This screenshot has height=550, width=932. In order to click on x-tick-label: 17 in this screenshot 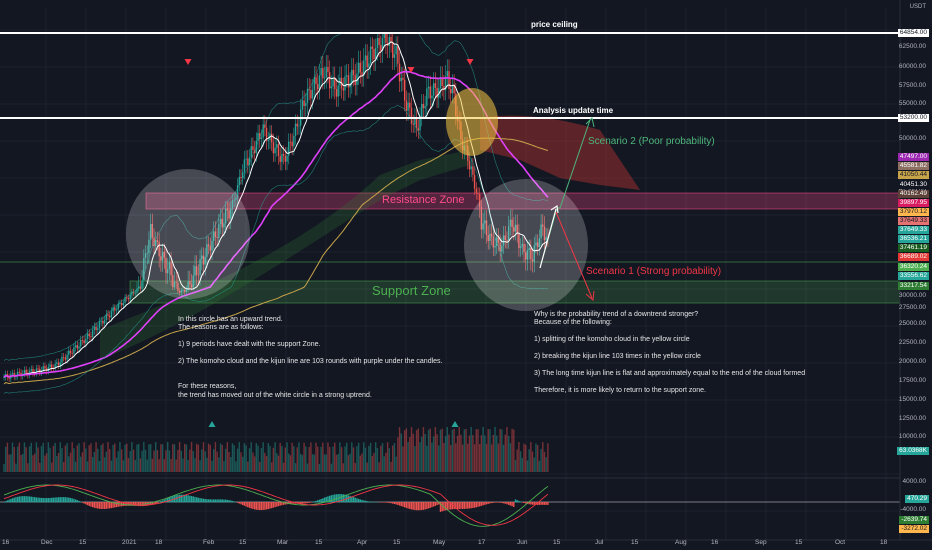, I will do `click(482, 542)`.